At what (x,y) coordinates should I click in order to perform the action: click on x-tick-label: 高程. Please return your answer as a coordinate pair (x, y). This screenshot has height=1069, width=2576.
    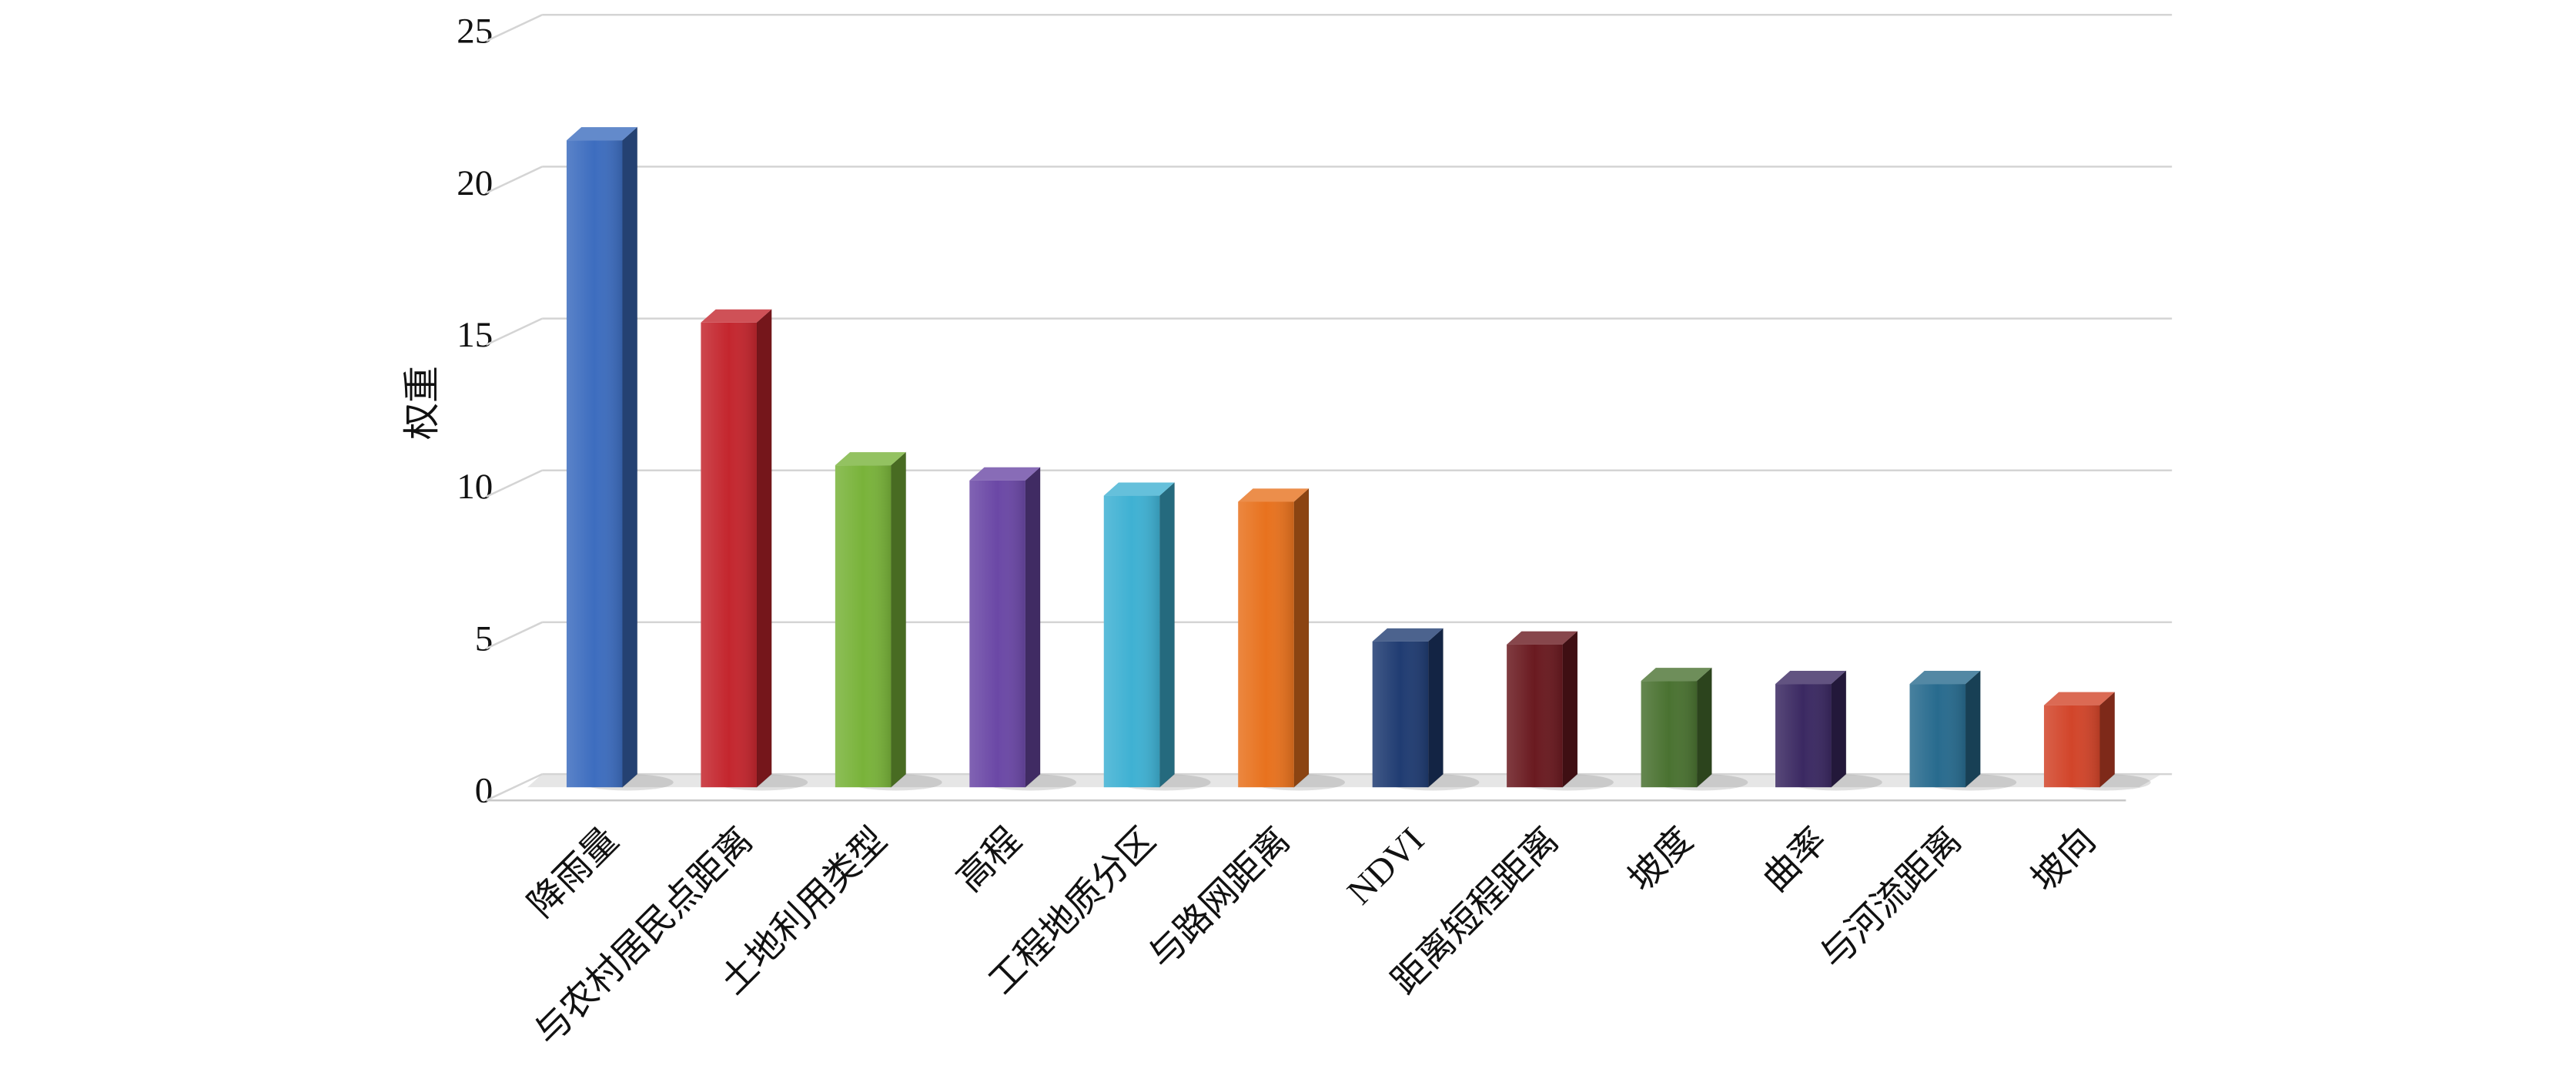
    Looking at the image, I should click on (989, 860).